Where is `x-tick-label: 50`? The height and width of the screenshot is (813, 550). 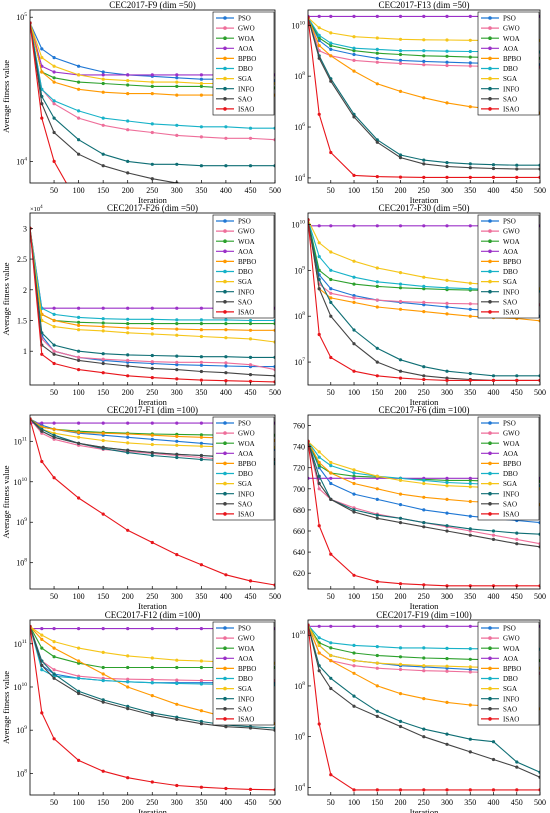
x-tick-label: 50 is located at coordinates (331, 190).